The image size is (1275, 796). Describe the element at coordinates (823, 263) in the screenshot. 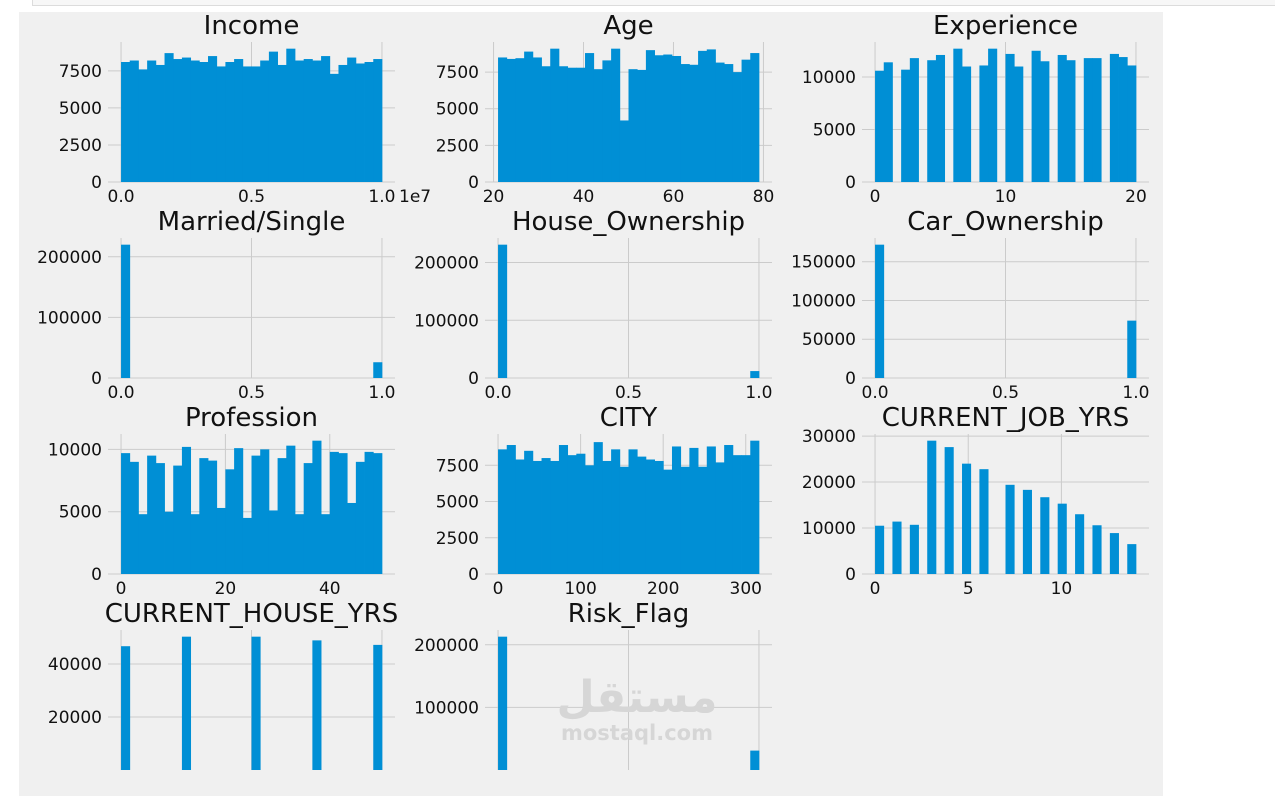

I see `y-tick-label: 150000` at that location.